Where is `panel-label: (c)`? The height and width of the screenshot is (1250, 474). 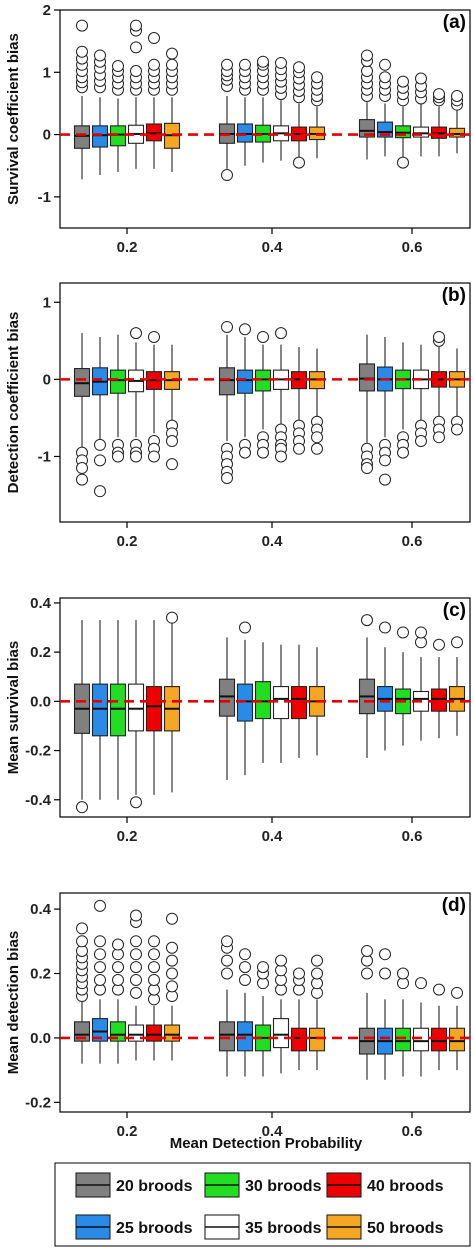 panel-label: (c) is located at coordinates (454, 610).